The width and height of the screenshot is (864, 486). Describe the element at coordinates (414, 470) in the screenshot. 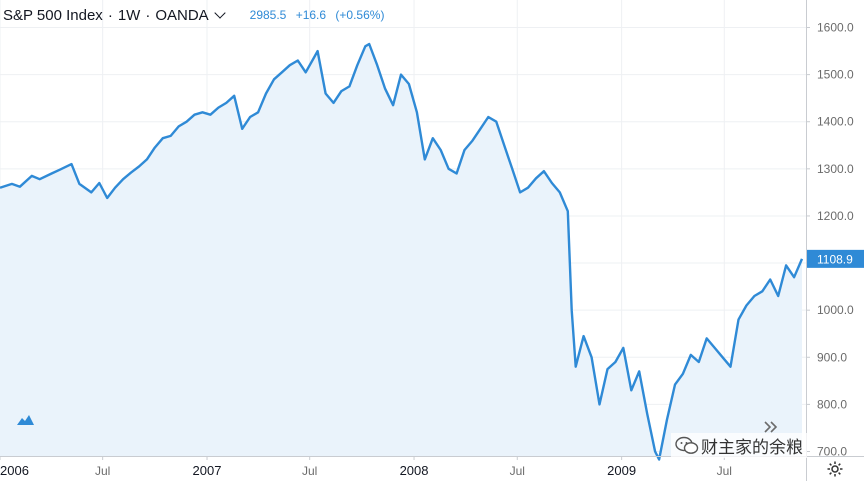

I see `x-tick-label: 2008` at that location.